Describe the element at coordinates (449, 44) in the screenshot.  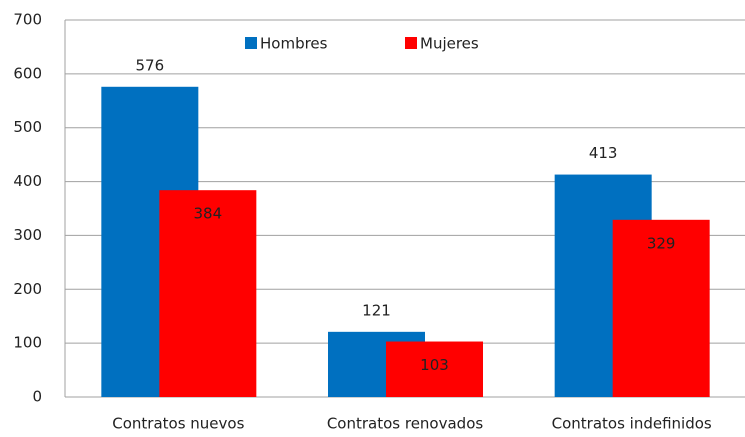
I see `legend-label: Mujeres` at that location.